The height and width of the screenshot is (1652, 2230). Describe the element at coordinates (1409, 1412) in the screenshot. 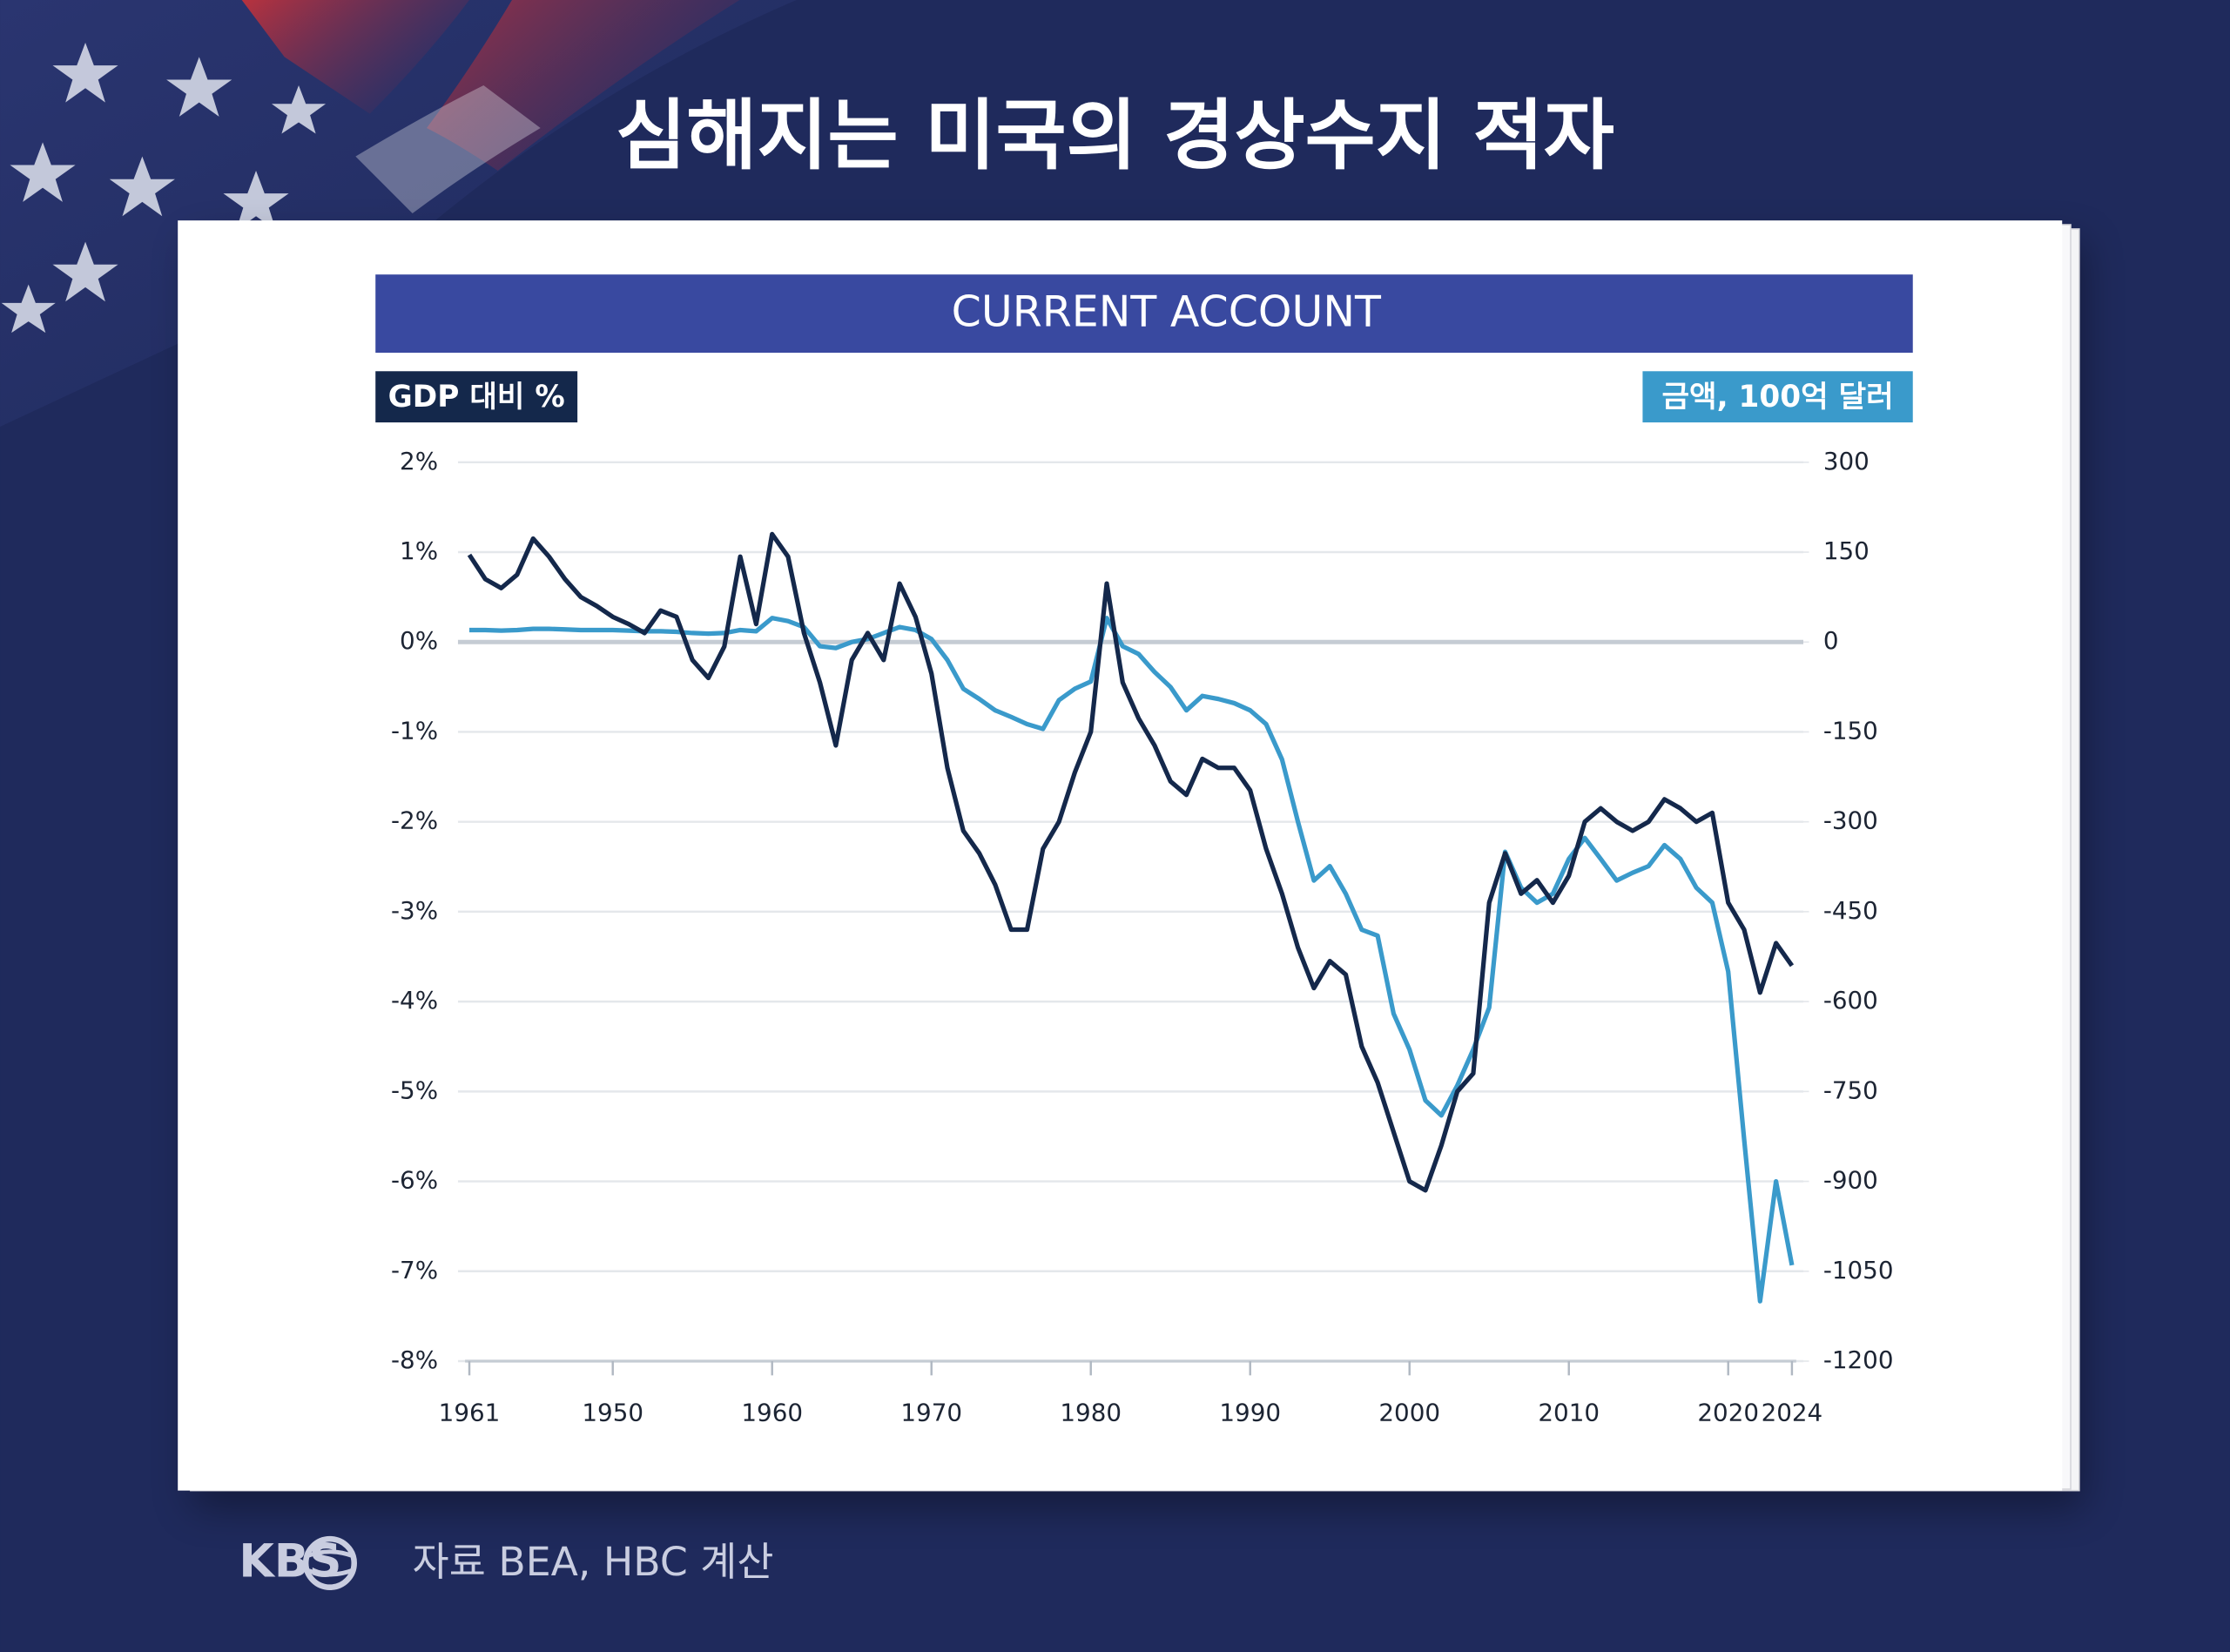

I see `x-tick-label: 2000` at that location.